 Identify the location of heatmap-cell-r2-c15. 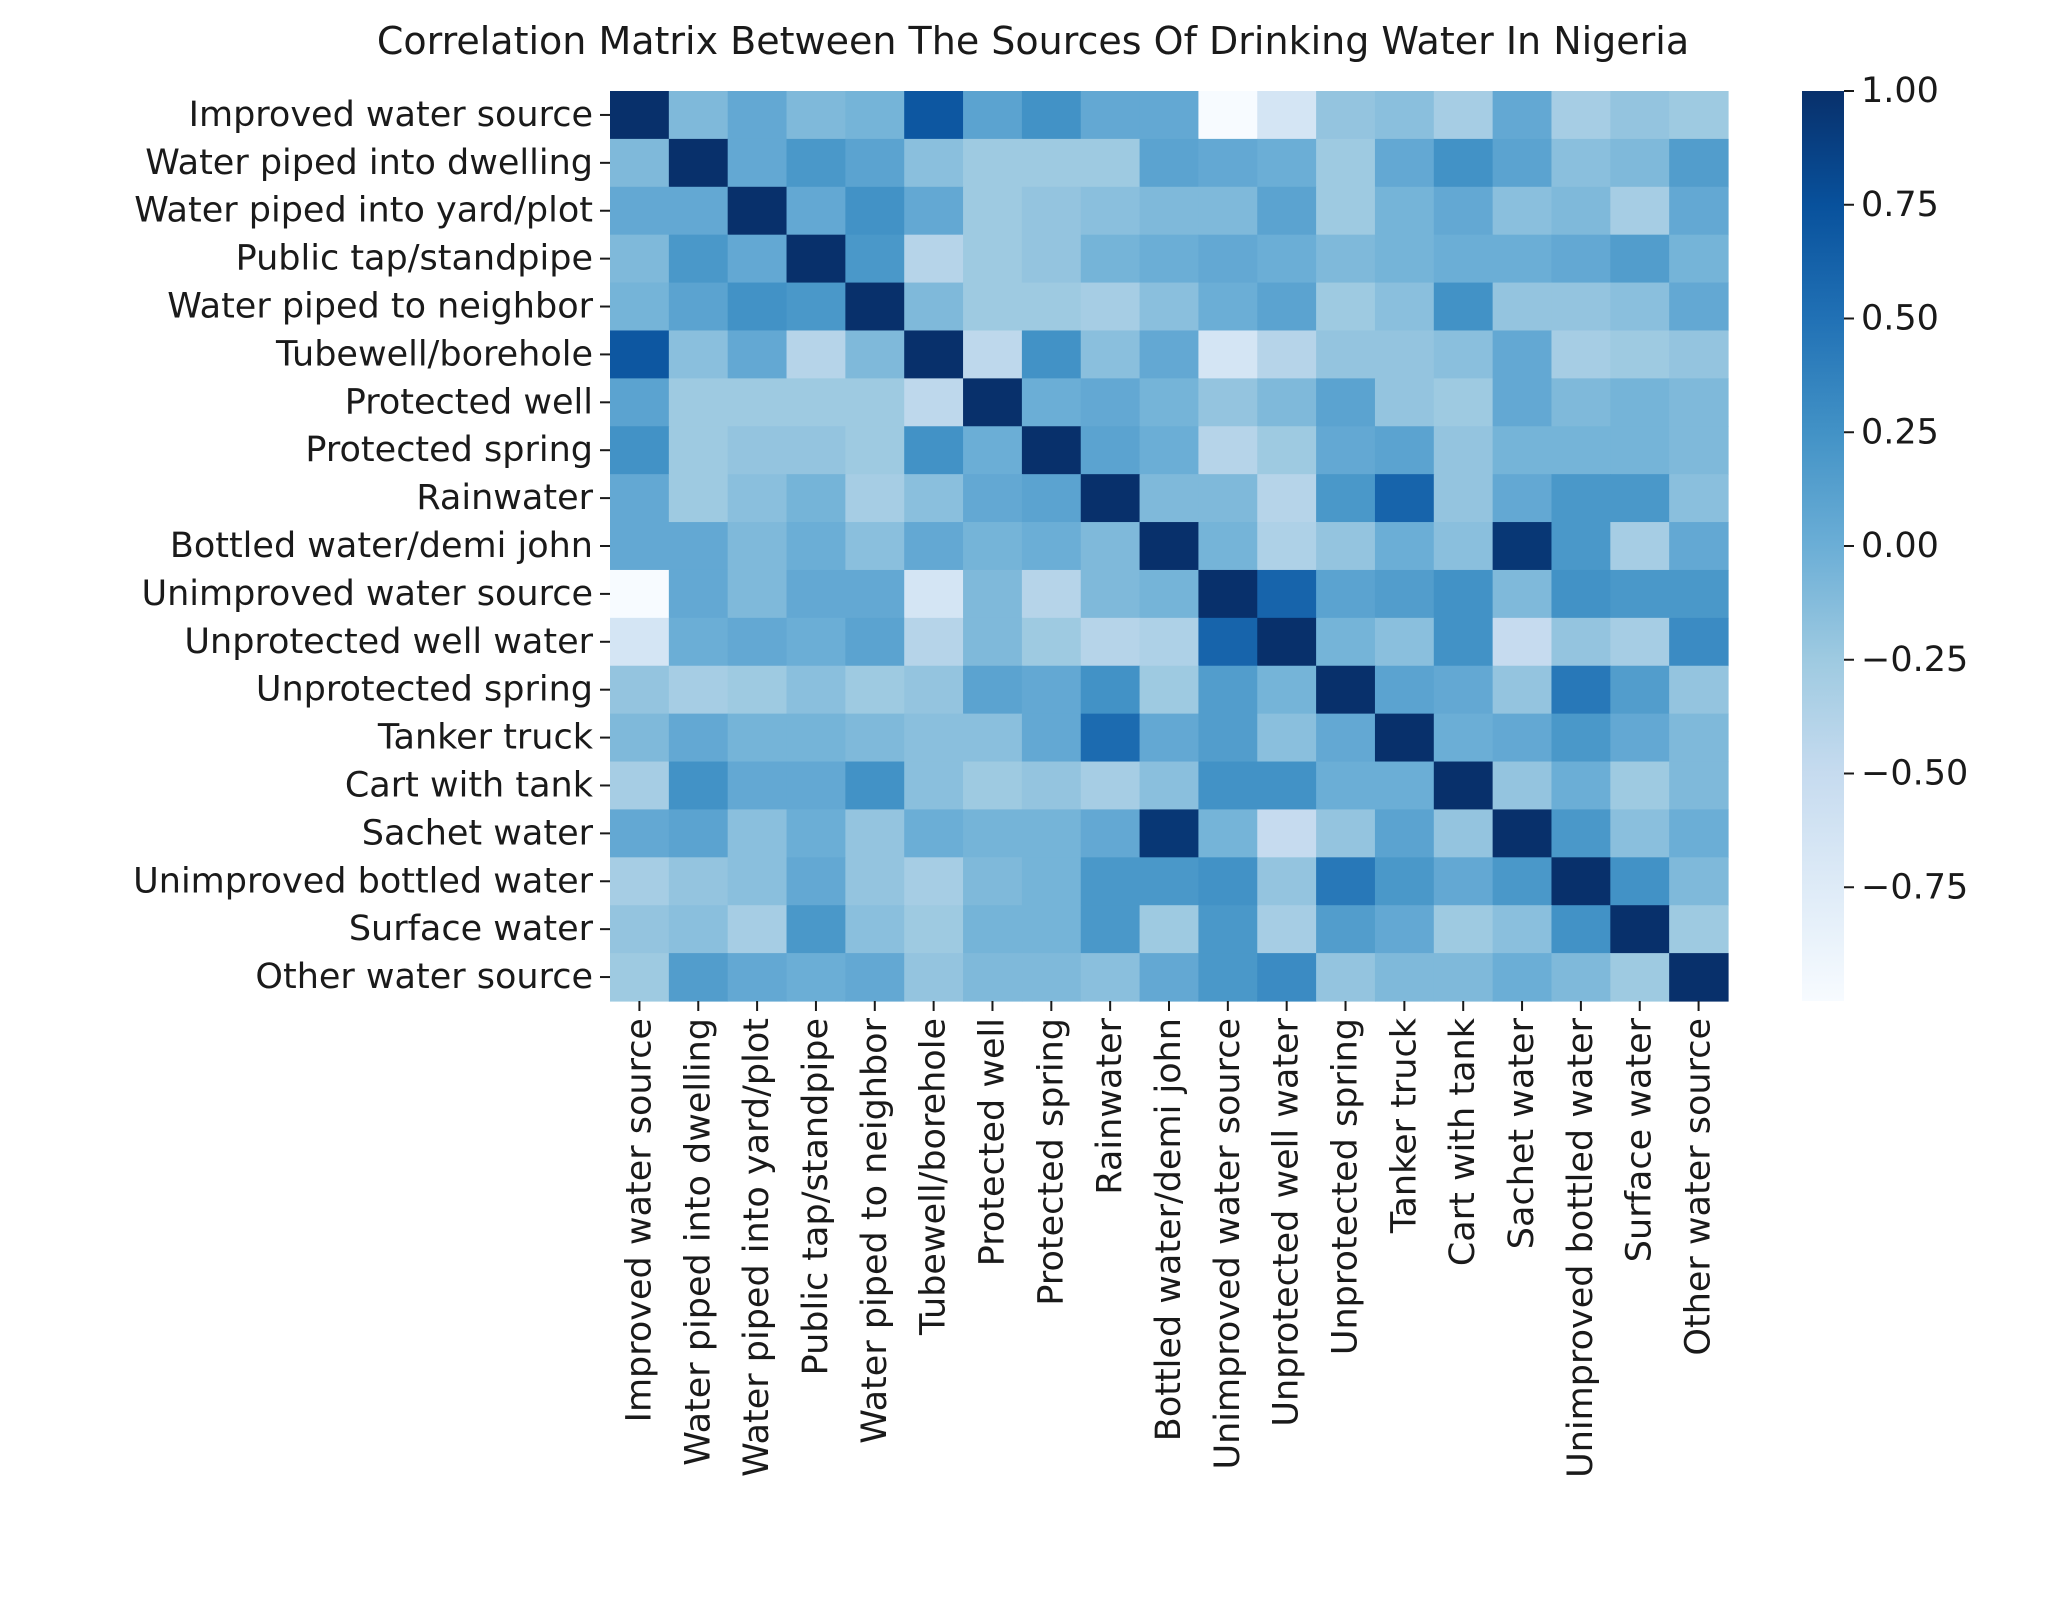
(1522, 211).